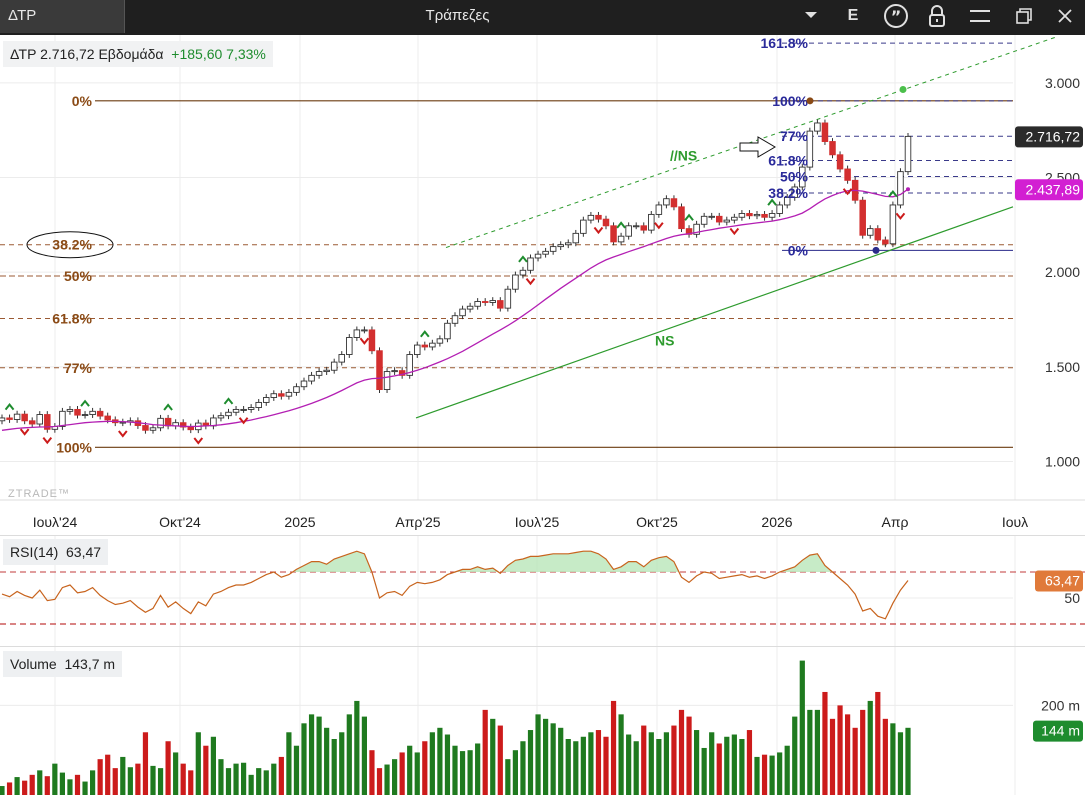  What do you see at coordinates (1053, 136) in the screenshot?
I see `last-price-tag: 2.716,72` at bounding box center [1053, 136].